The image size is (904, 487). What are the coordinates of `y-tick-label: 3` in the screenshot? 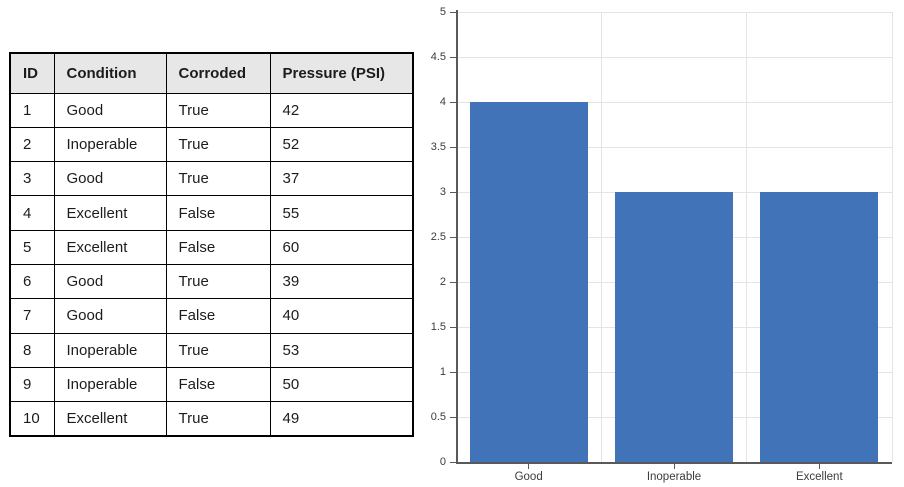 It's located at (442, 191).